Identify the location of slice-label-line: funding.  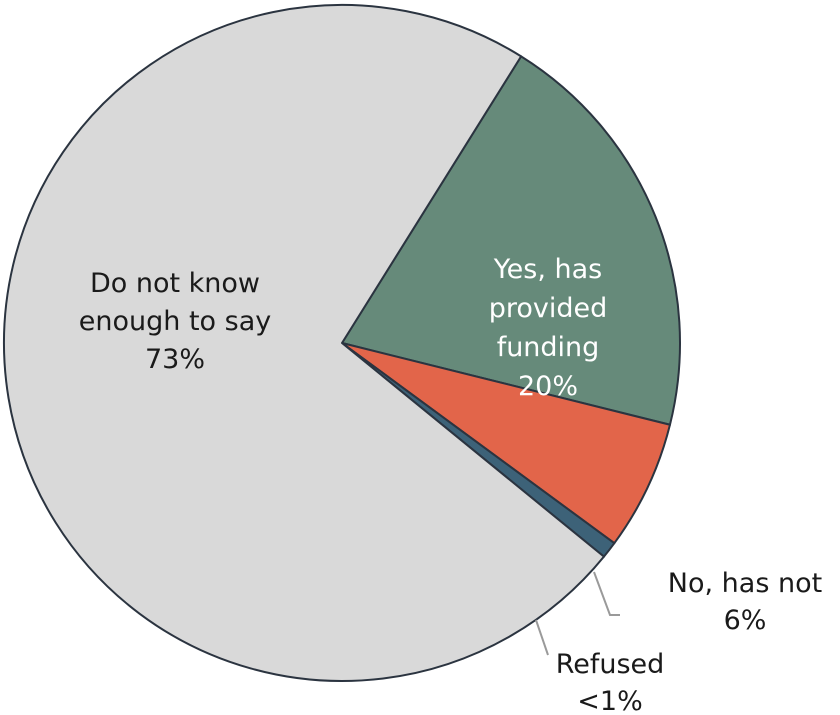
(548, 347).